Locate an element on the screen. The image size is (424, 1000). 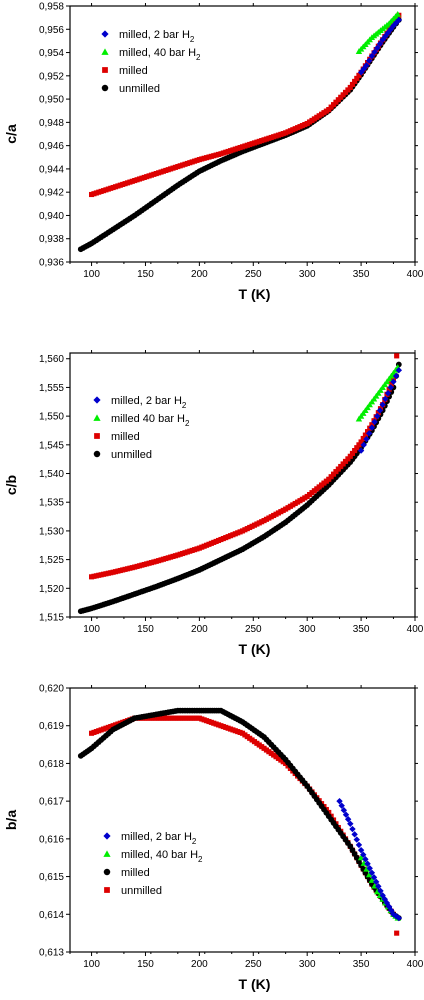
y-axis-title: c/a is located at coordinates (11, 134).